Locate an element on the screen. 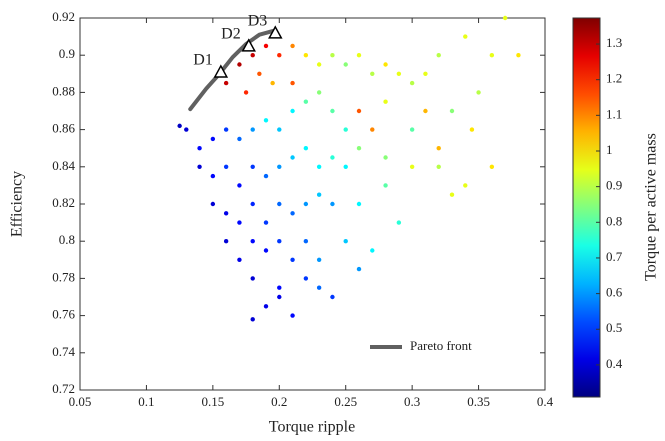 The width and height of the screenshot is (665, 441). y-tick-label: 0.78 is located at coordinates (63, 276).